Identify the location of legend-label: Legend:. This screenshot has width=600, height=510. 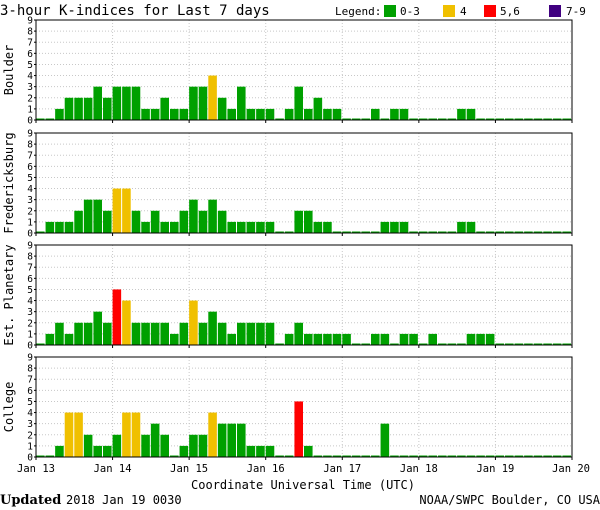
(358, 11).